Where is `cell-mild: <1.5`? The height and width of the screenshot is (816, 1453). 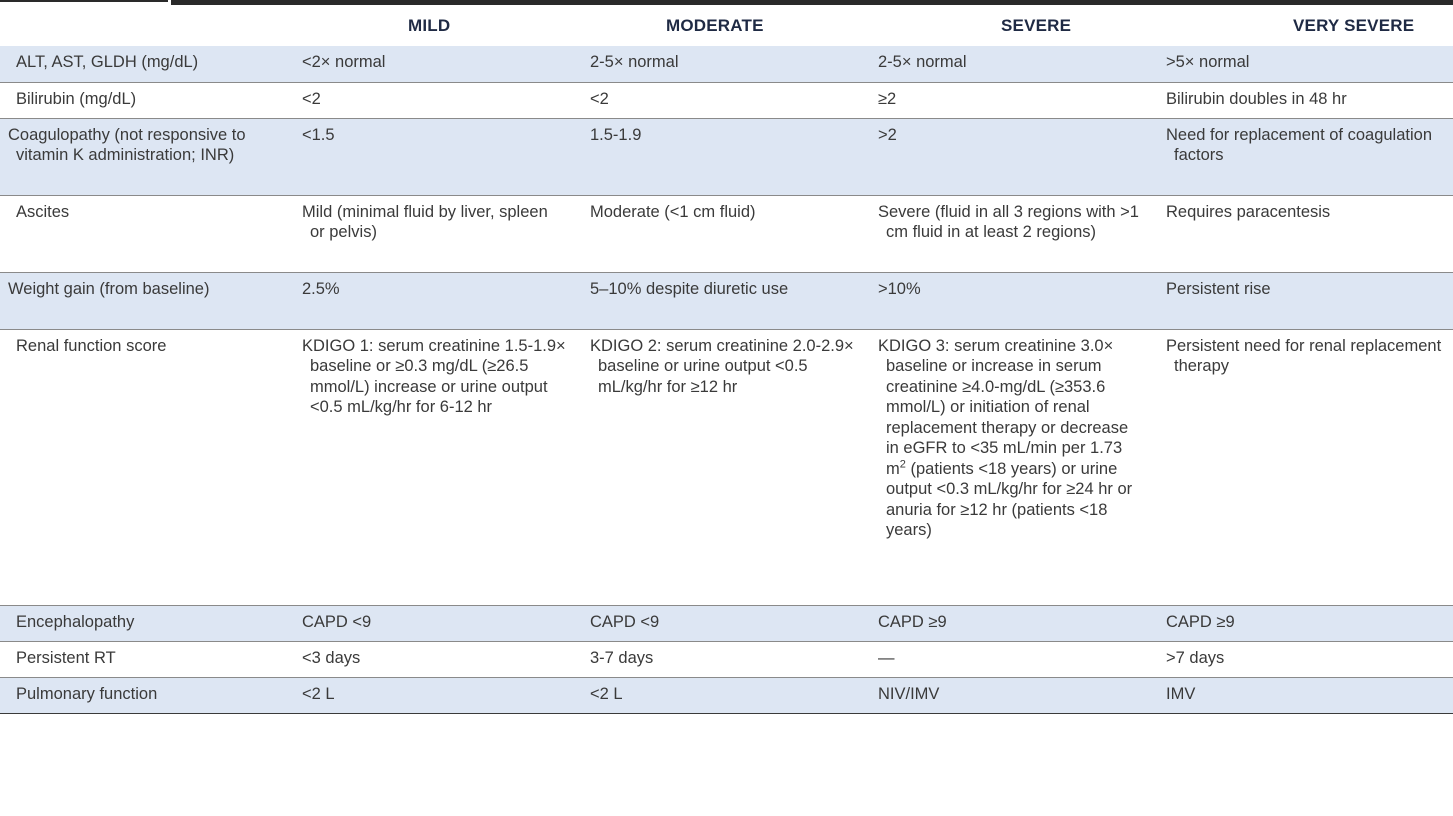
cell-mild: <1.5 is located at coordinates (430, 157).